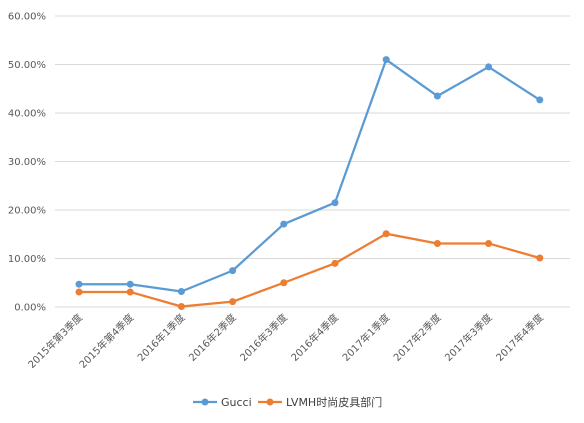  I want to click on x-tick-label: 2015年第3季度, so click(55, 341).